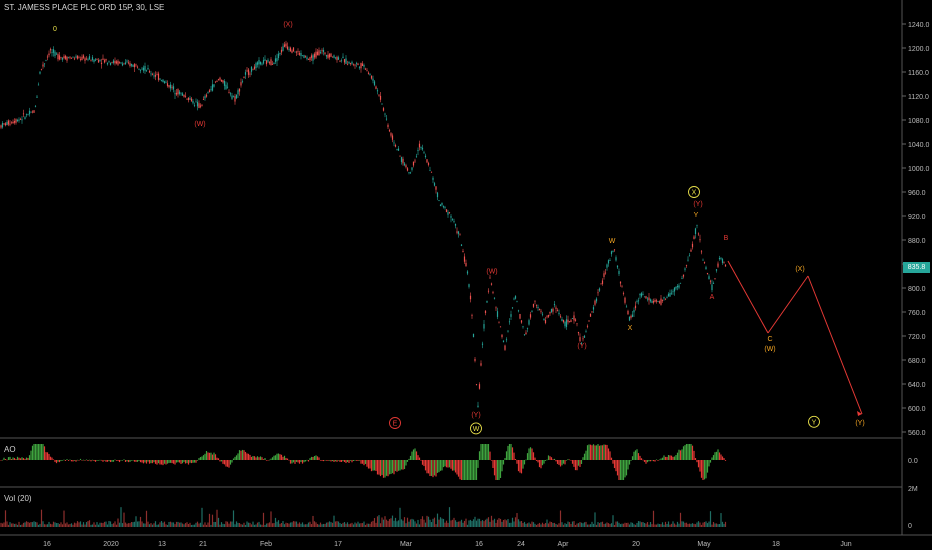  What do you see at coordinates (694, 193) in the screenshot?
I see `wave-label-circled: X` at bounding box center [694, 193].